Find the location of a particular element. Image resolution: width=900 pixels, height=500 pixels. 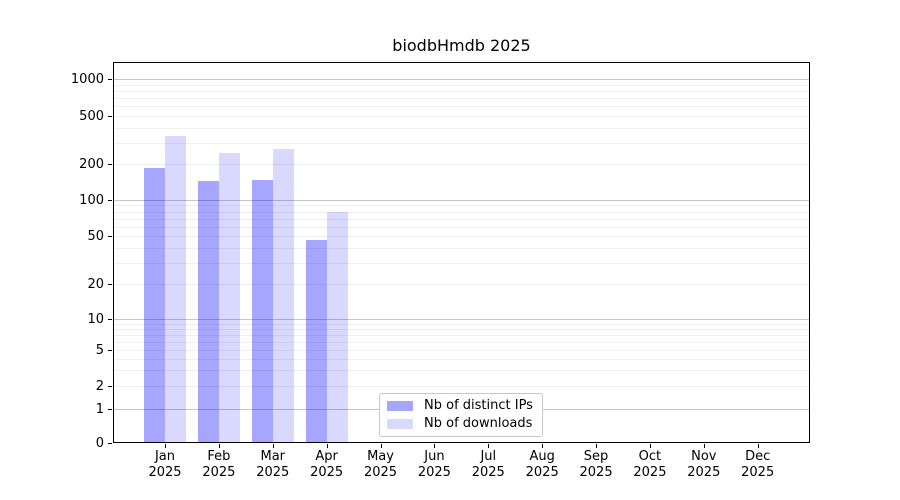

x-tick-label-sep: Sep 2025 is located at coordinates (596, 465).